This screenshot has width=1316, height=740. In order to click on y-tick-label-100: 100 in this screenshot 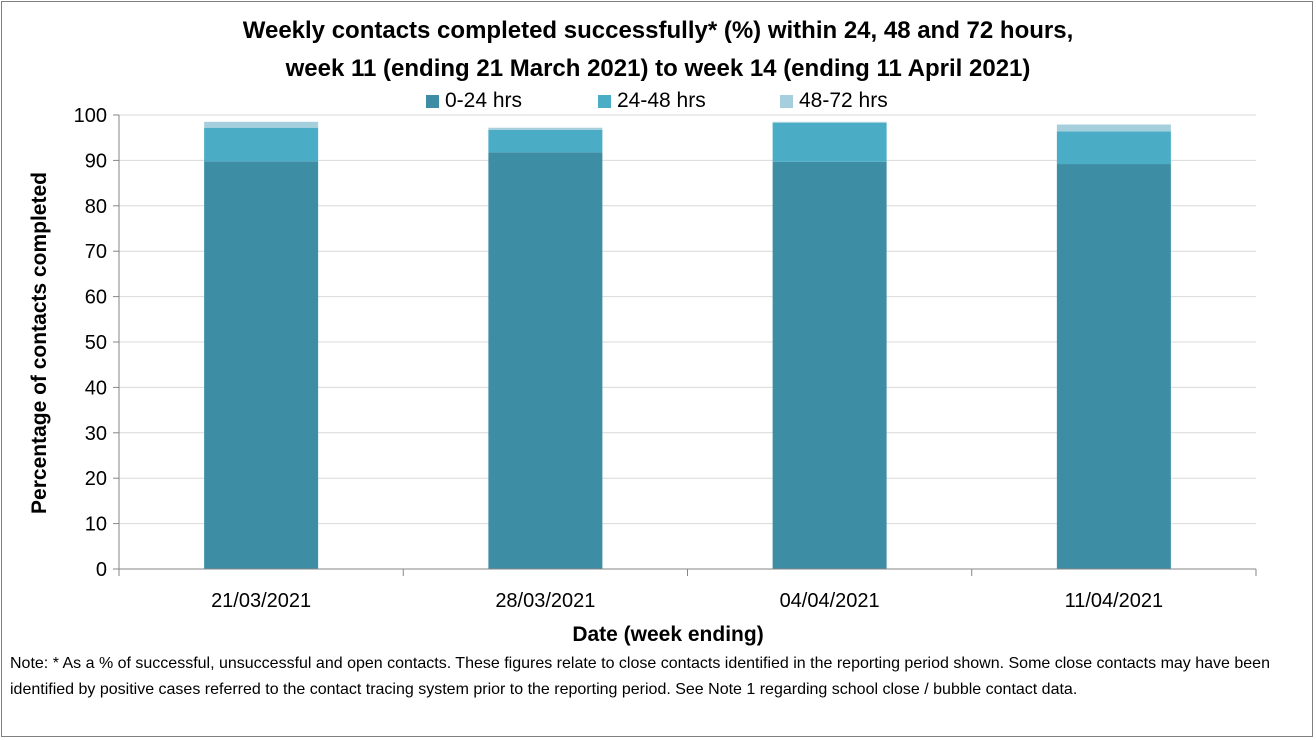, I will do `click(90, 116)`.